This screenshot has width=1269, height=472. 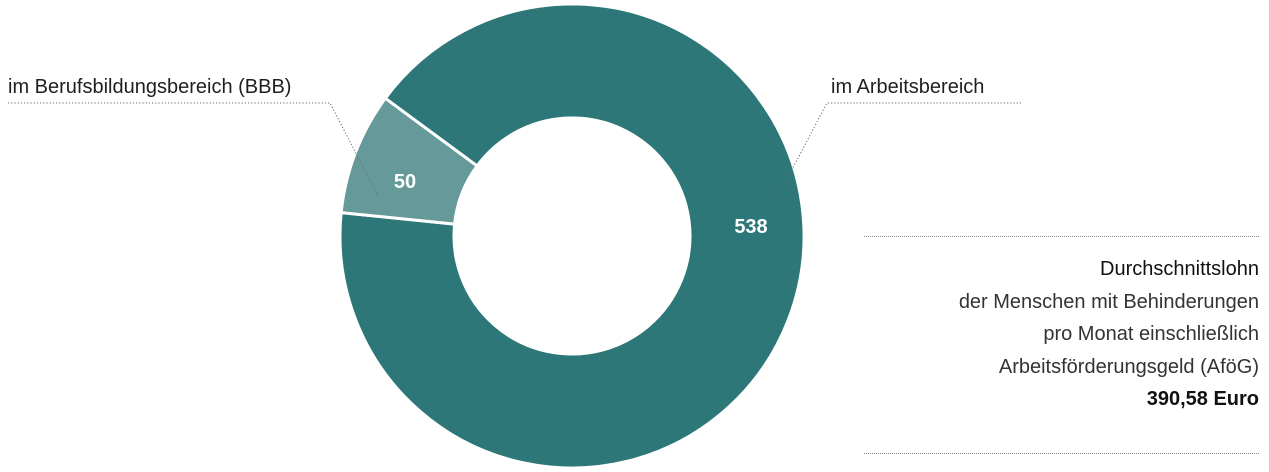 I want to click on value-label-bbb: 50, so click(x=405, y=182).